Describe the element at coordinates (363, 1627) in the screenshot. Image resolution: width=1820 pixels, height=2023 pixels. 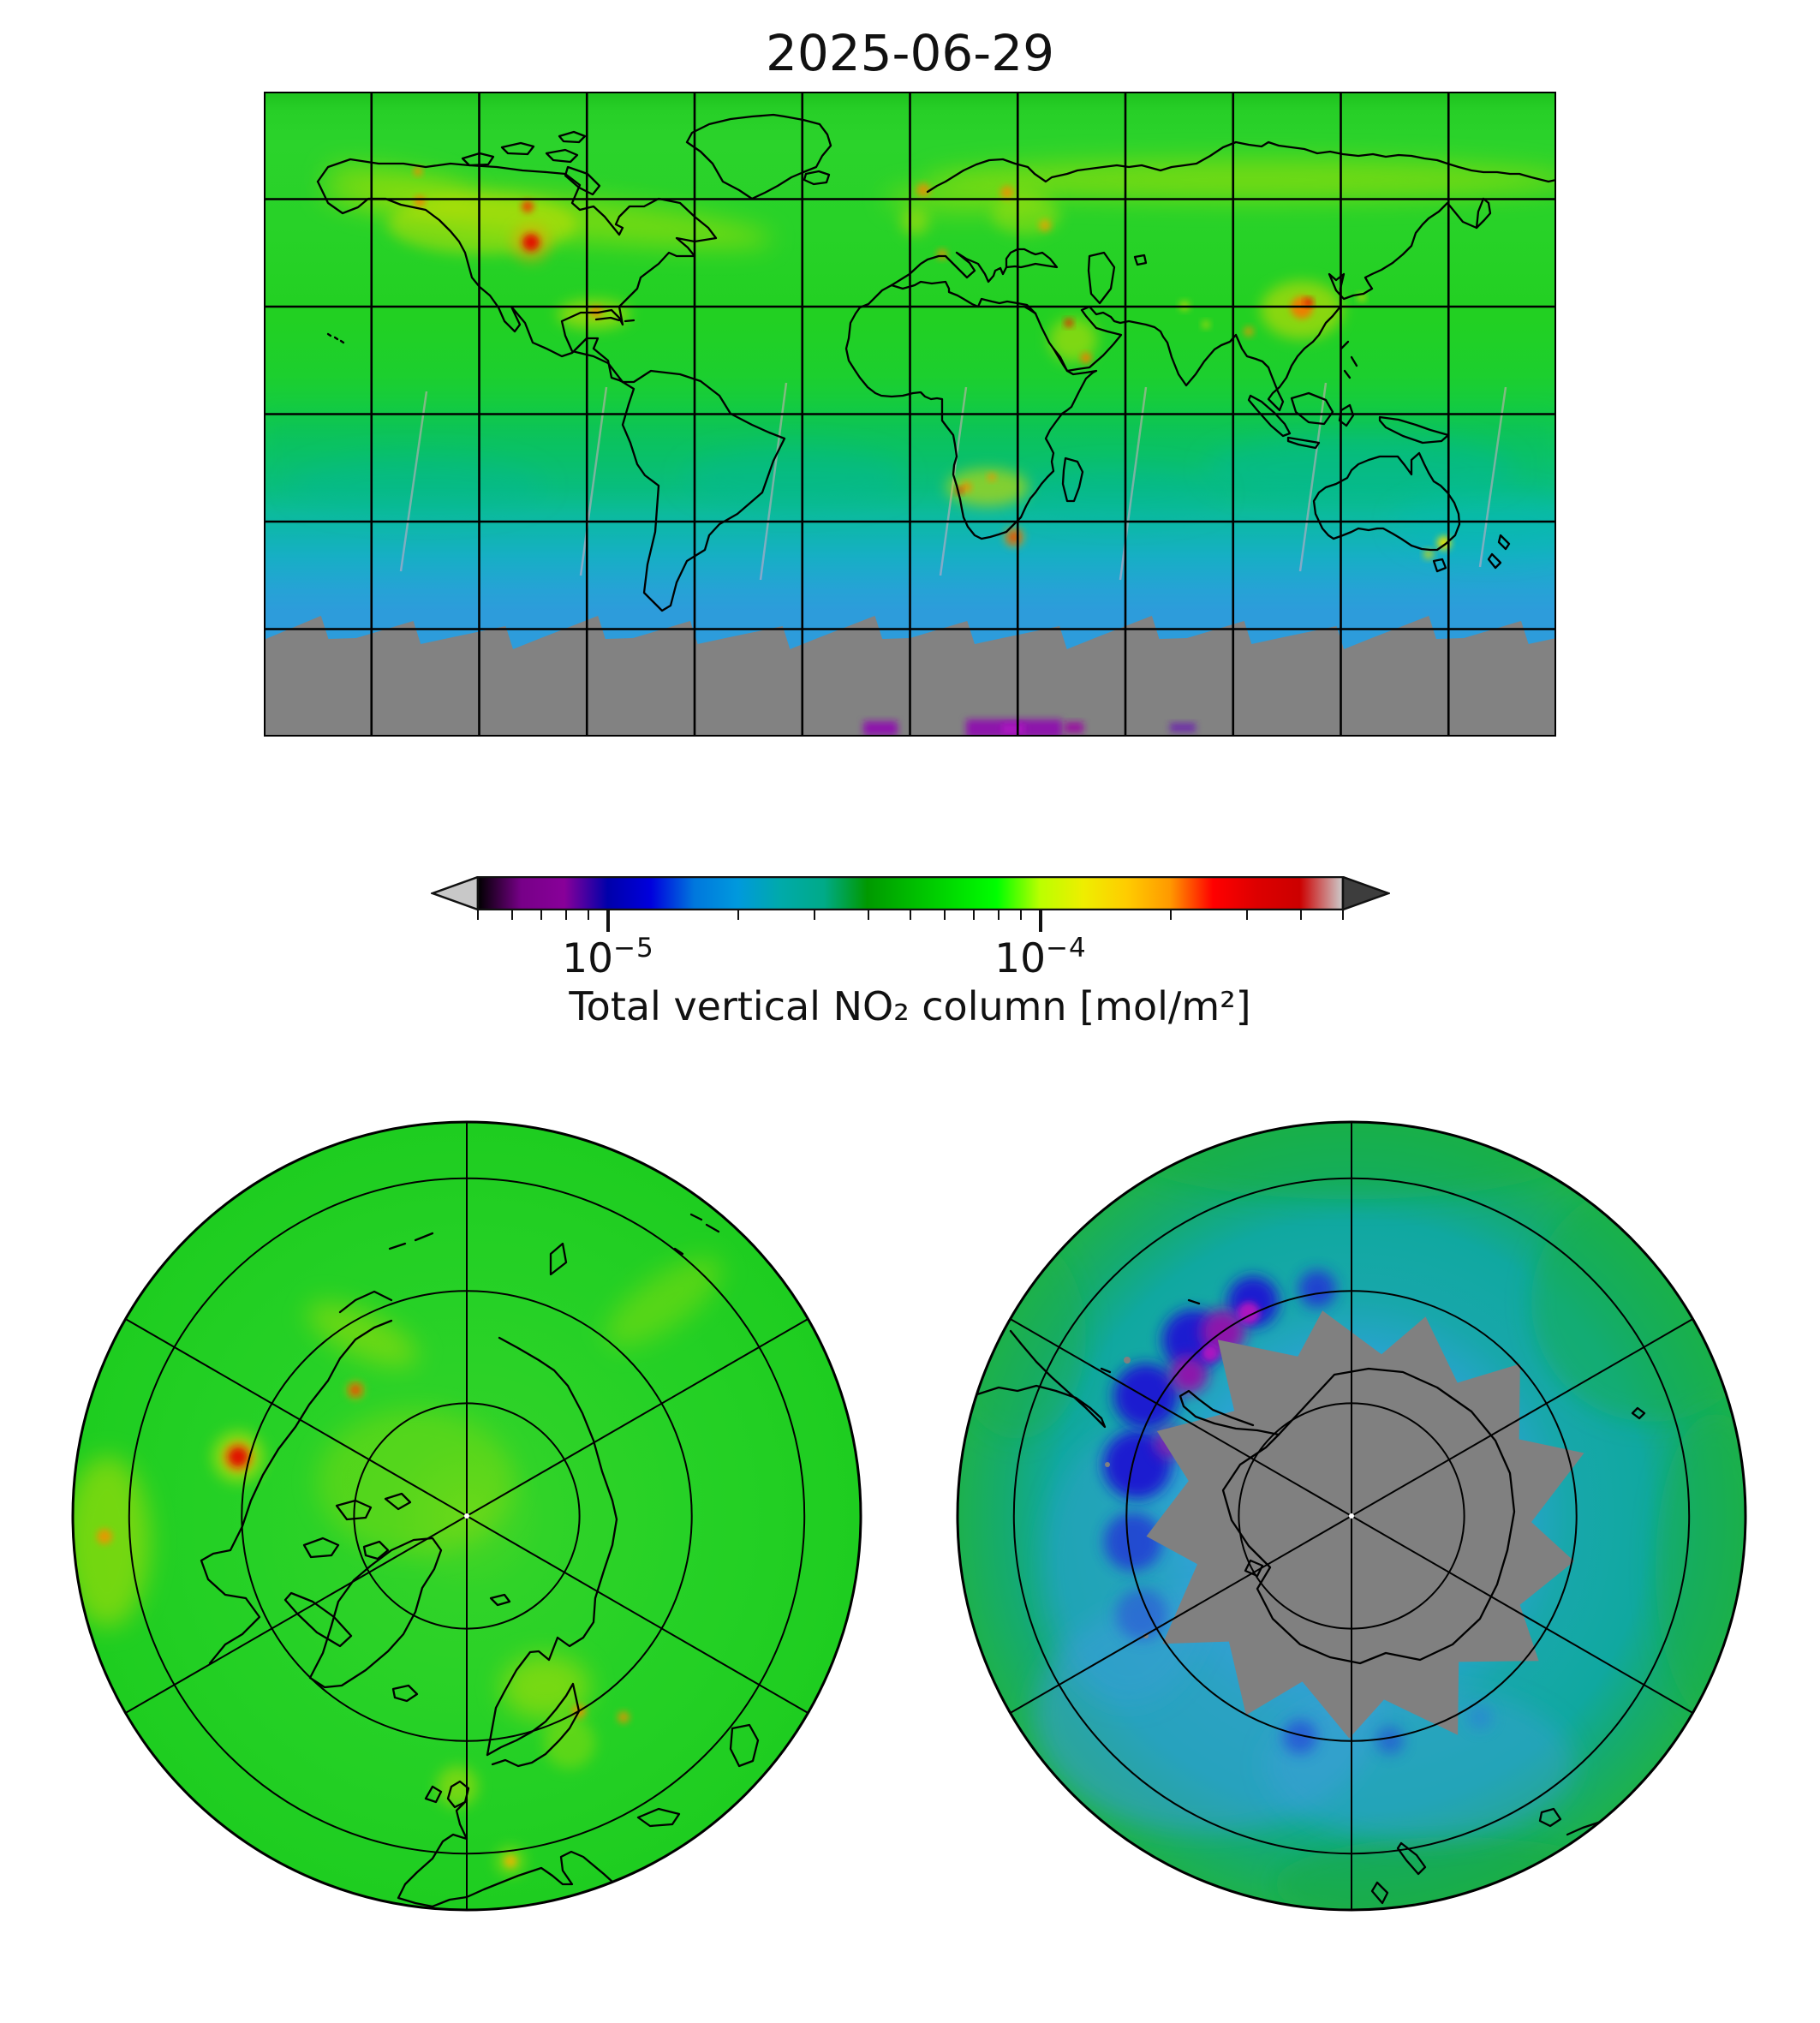
I see `north-polar-hotspots` at that location.